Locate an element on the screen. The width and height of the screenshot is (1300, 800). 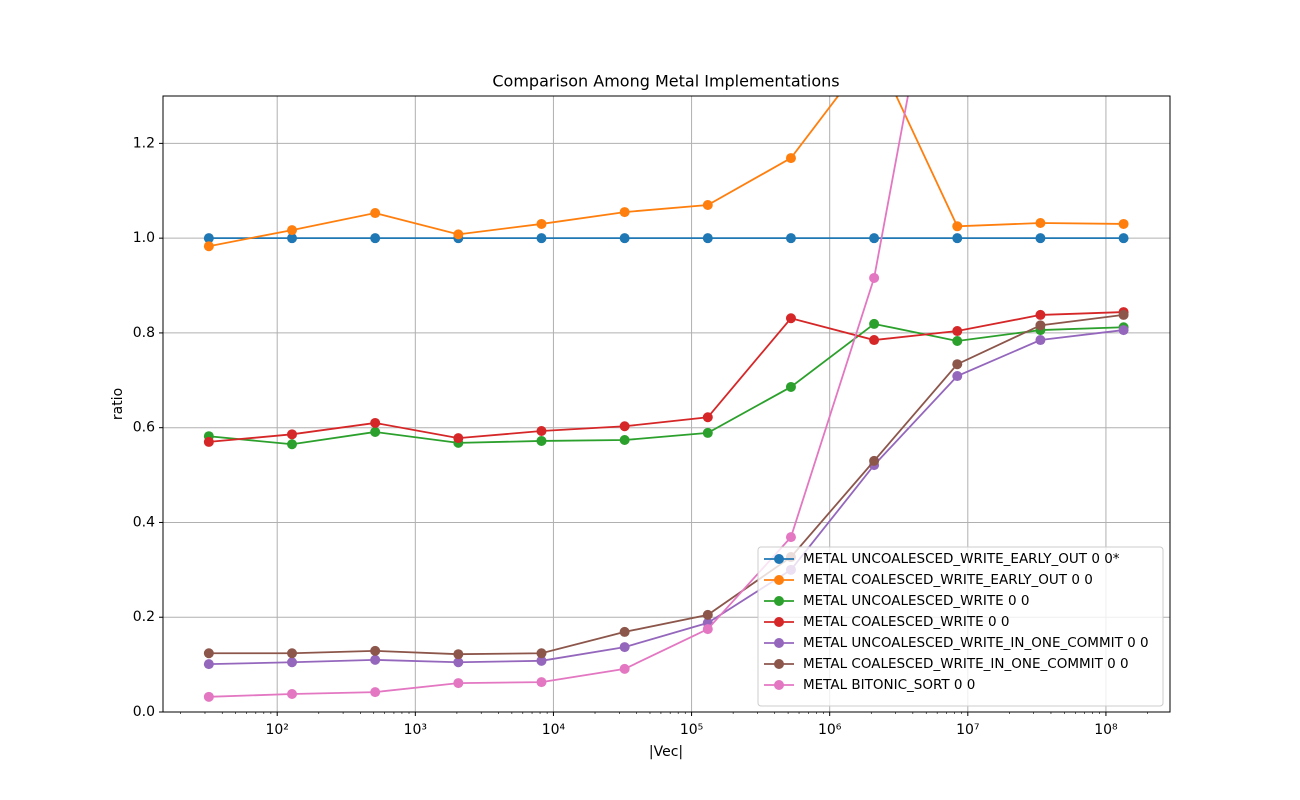
x-tick-label: 10⁶ is located at coordinates (830, 730).